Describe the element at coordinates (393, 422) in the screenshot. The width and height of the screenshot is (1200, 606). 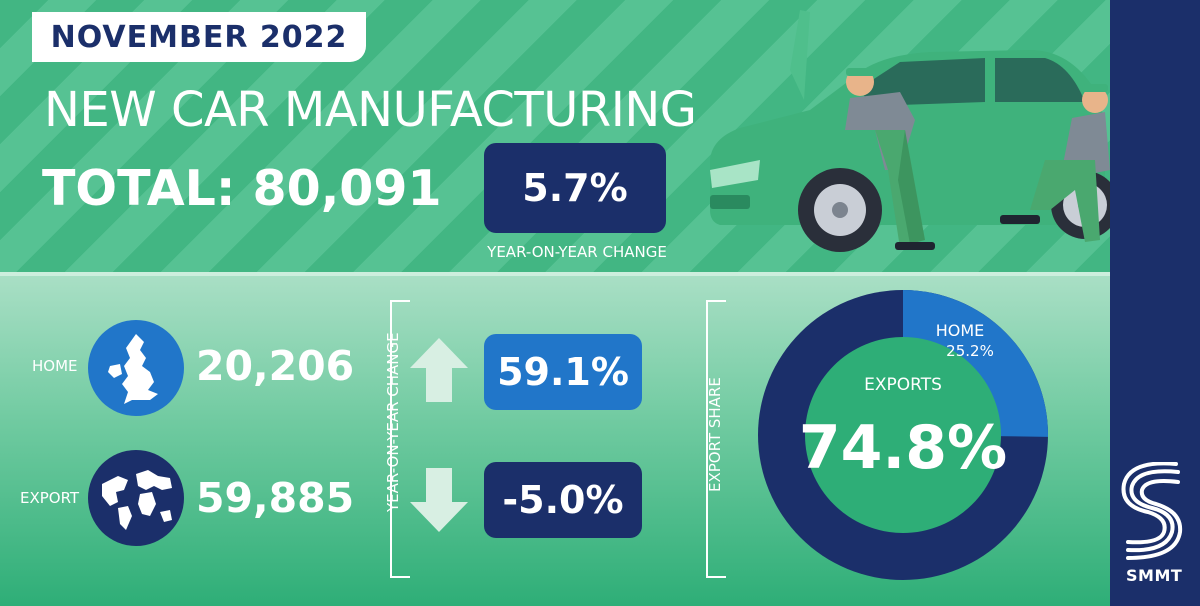
I see `yoy-section-label: YEAR-ON-YEAR CHANGE` at that location.